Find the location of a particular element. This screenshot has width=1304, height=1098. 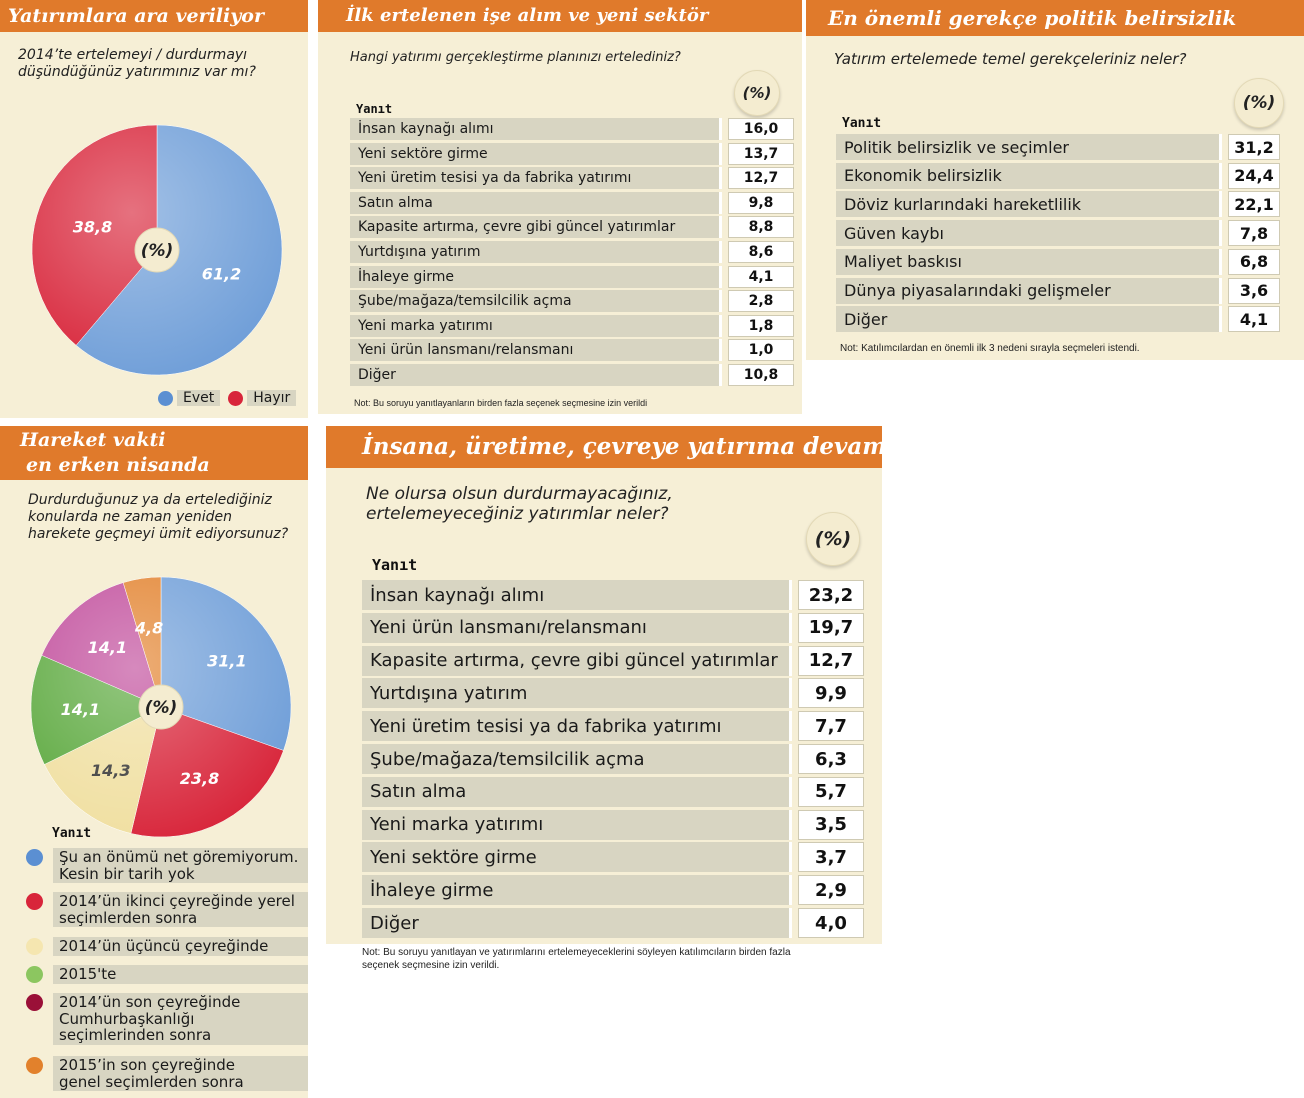

panel-3-title: En önemli gerekçe politik belirsizlik is located at coordinates (1055, 18).